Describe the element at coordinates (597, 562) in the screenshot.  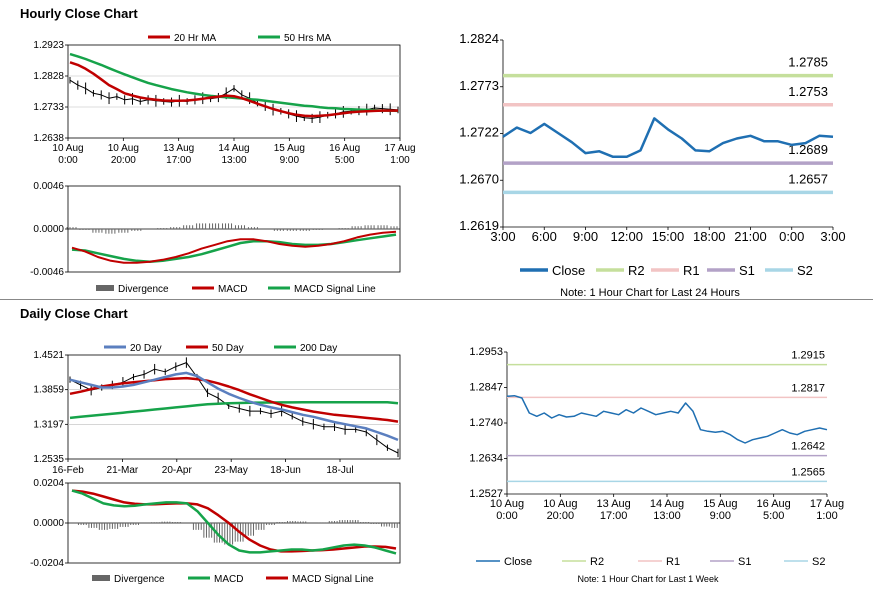
I see `daily-levels-legend-label: R2` at that location.